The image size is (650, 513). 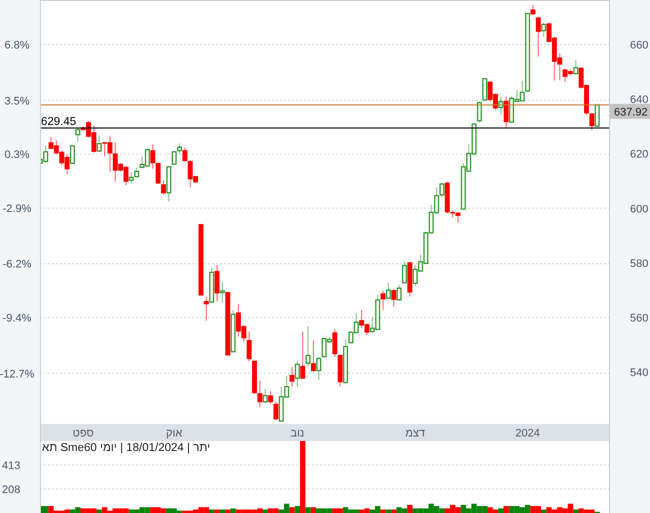 I want to click on y-tick-label: 6.8%, so click(x=17, y=46).